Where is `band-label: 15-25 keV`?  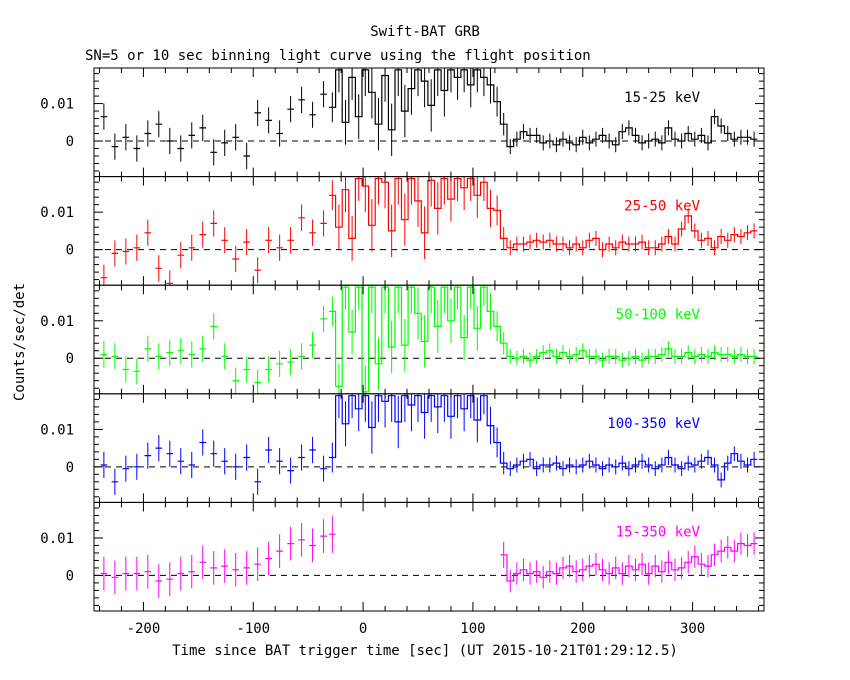
band-label: 15-25 keV is located at coordinates (662, 98).